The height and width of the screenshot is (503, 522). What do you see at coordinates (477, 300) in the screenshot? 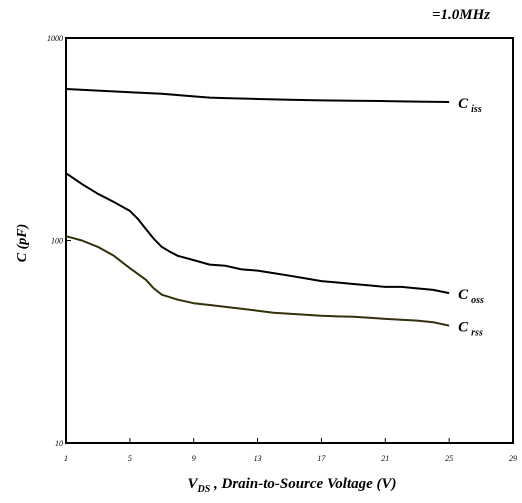
I see `series-label-sub: oss` at bounding box center [477, 300].